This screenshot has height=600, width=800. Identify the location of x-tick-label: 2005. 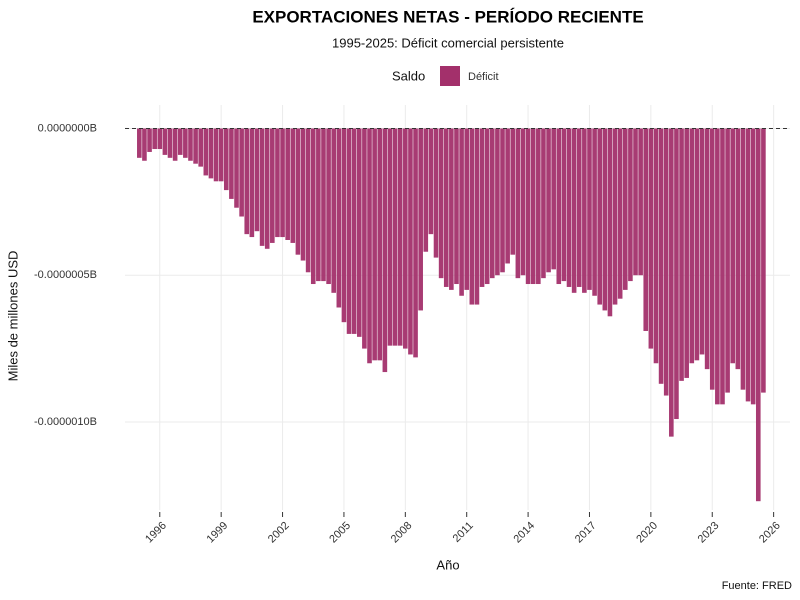
(340, 533).